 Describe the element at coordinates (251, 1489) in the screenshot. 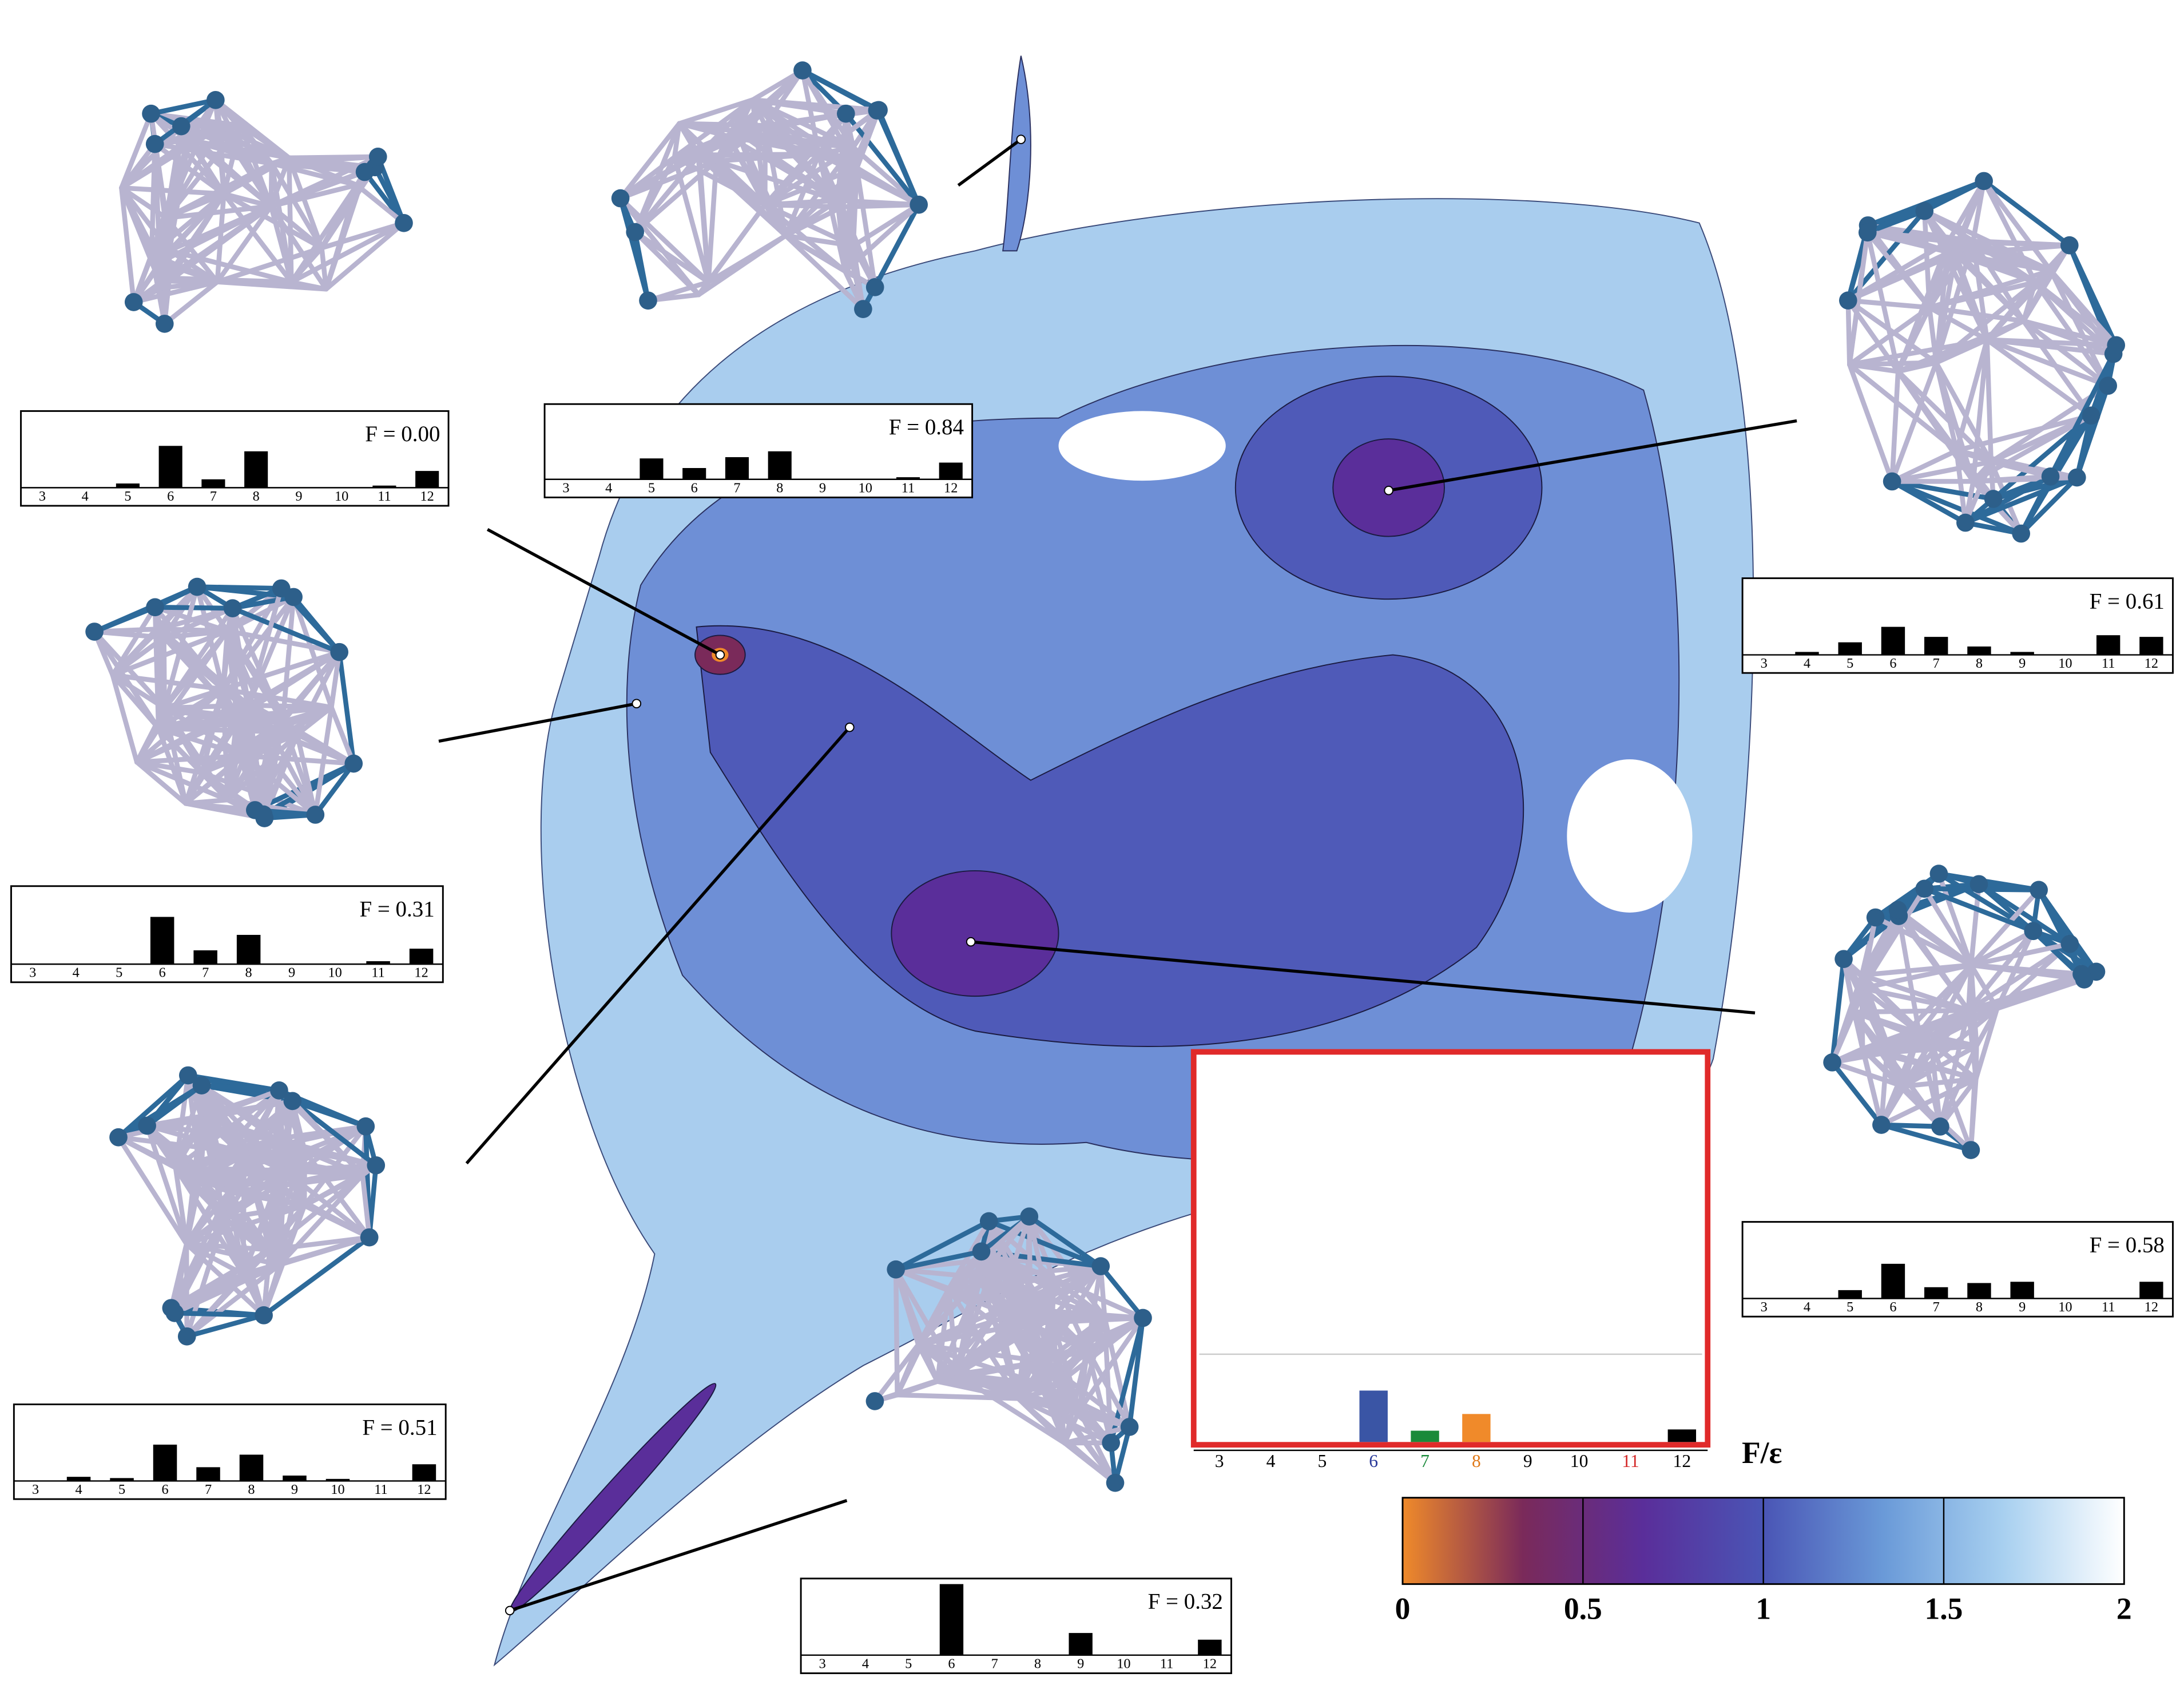

I see `x-tick-label: 8` at that location.